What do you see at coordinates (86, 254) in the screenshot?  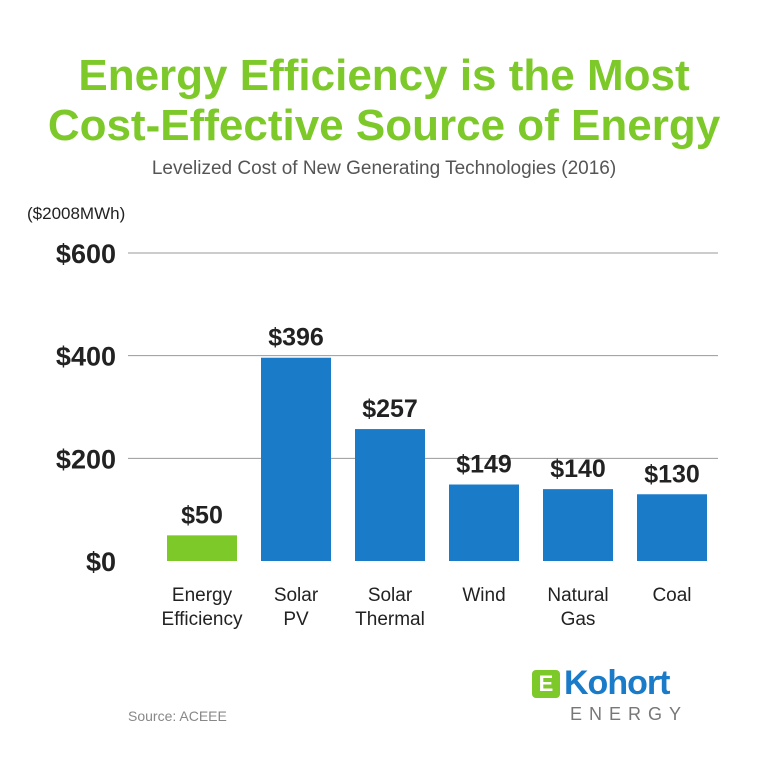 I see `y-tick-label: $600` at bounding box center [86, 254].